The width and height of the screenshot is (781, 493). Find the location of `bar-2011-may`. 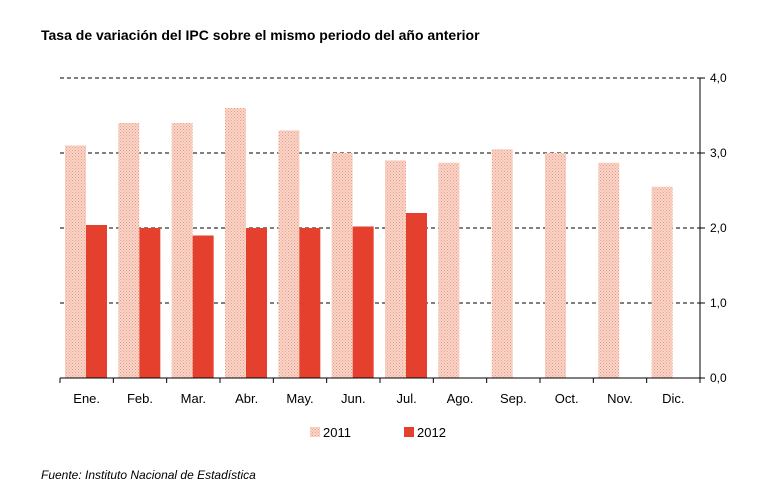

bar-2011-may is located at coordinates (289, 254).